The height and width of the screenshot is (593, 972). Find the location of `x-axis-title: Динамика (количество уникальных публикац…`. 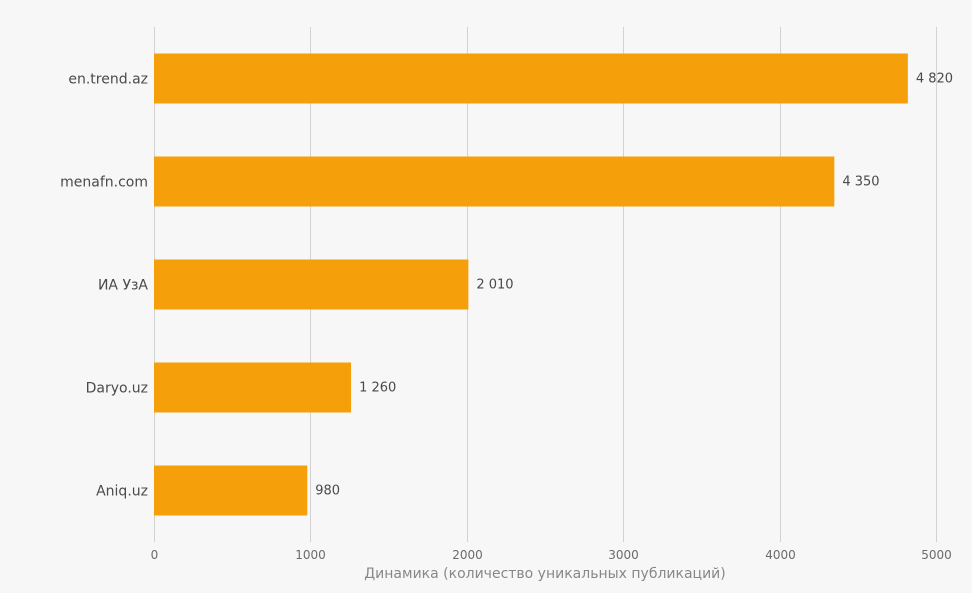

x-axis-title: Динамика (количество уникальных публикац… is located at coordinates (545, 574).